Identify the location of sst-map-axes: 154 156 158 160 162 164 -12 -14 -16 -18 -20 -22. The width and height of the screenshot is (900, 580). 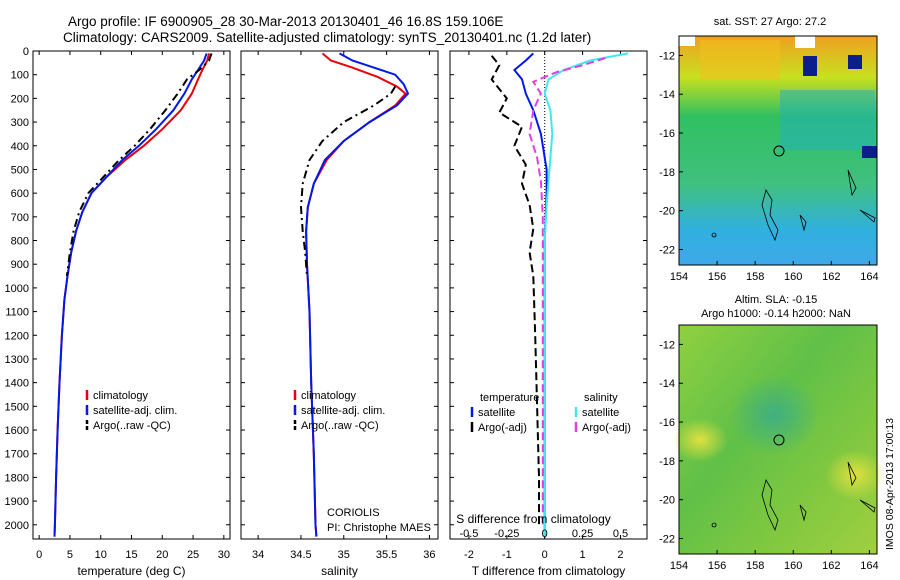
(768, 166).